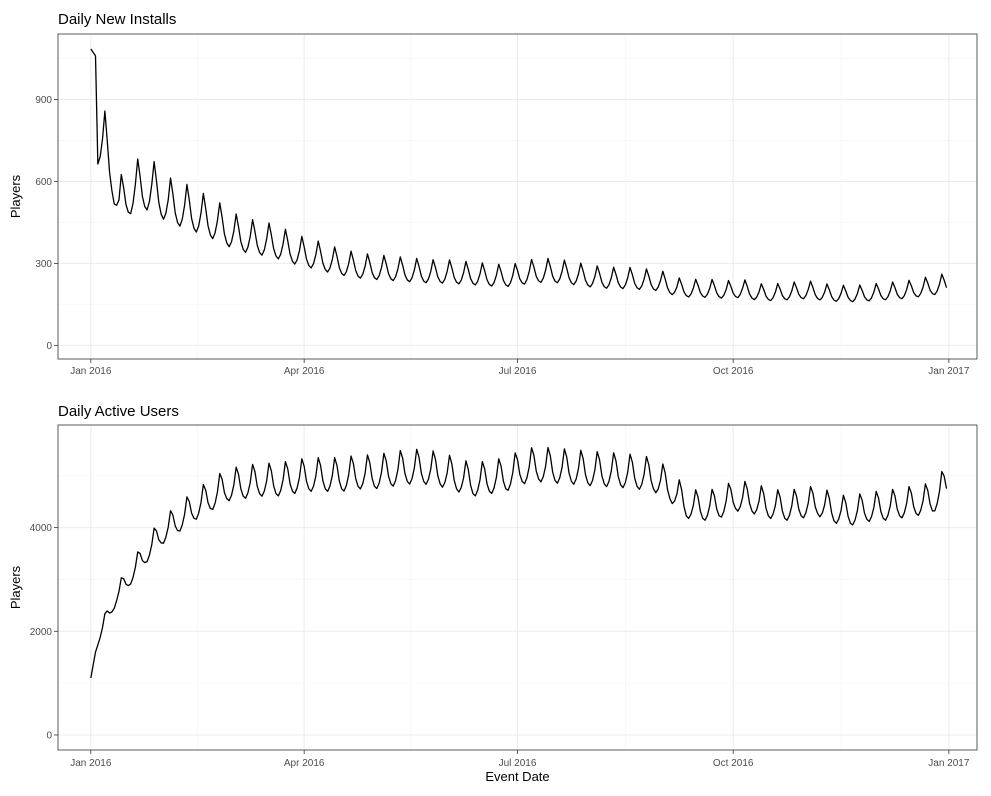 This screenshot has width=991, height=796. Describe the element at coordinates (41, 632) in the screenshot. I see `y-tick-label: 2000` at that location.